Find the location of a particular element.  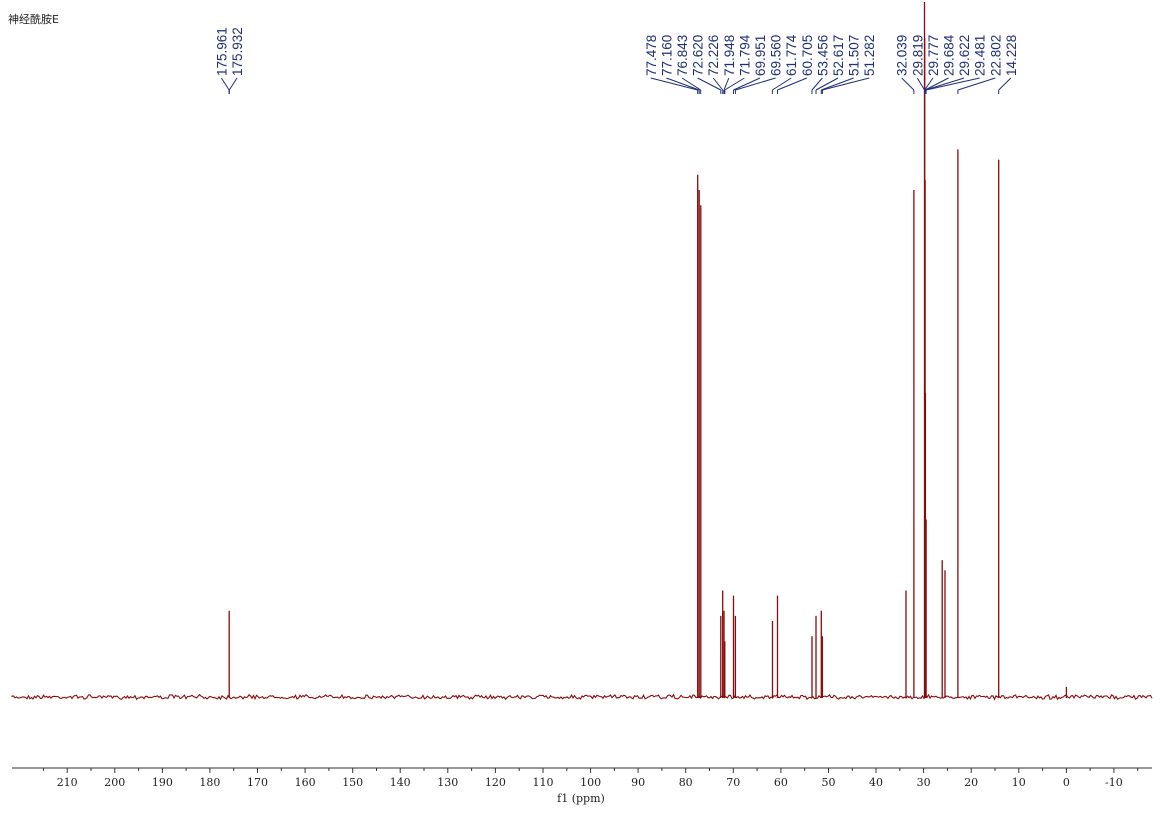

peak-label: 53.456 is located at coordinates (822, 55).